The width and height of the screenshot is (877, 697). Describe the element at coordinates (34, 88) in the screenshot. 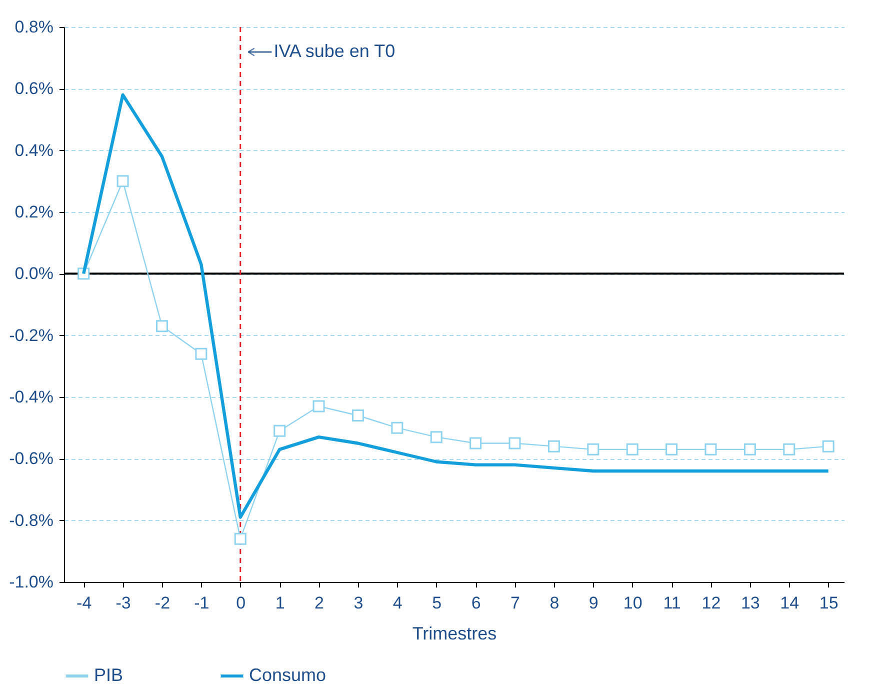

I see `y-tick-label: 0.6%` at that location.